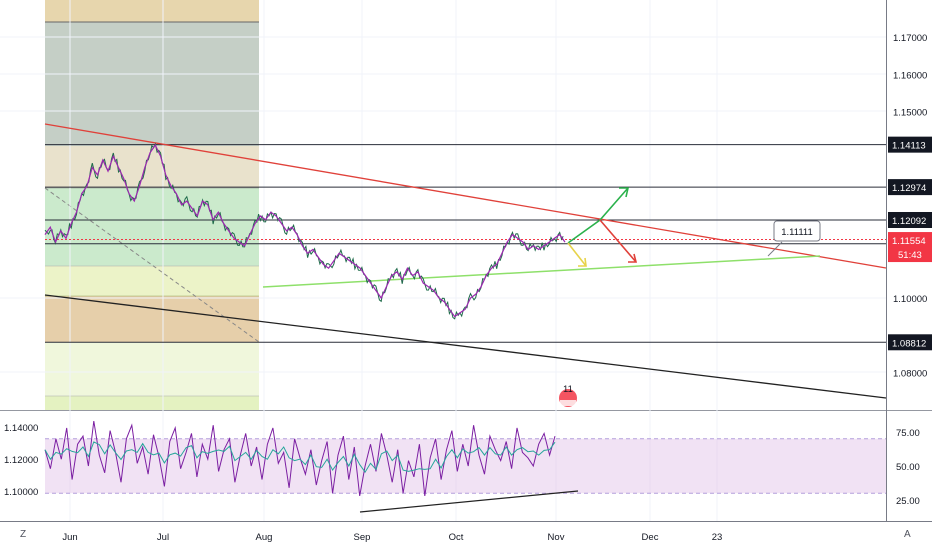  What do you see at coordinates (797, 232) in the screenshot?
I see `price-note-label: 1.11111` at bounding box center [797, 232].